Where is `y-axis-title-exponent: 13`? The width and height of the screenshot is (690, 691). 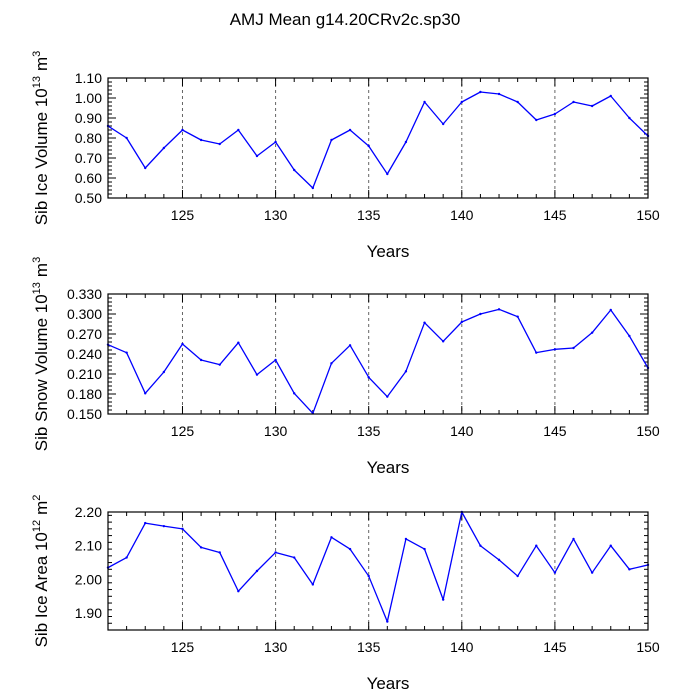 y-axis-title-exponent: 13 is located at coordinates (37, 82).